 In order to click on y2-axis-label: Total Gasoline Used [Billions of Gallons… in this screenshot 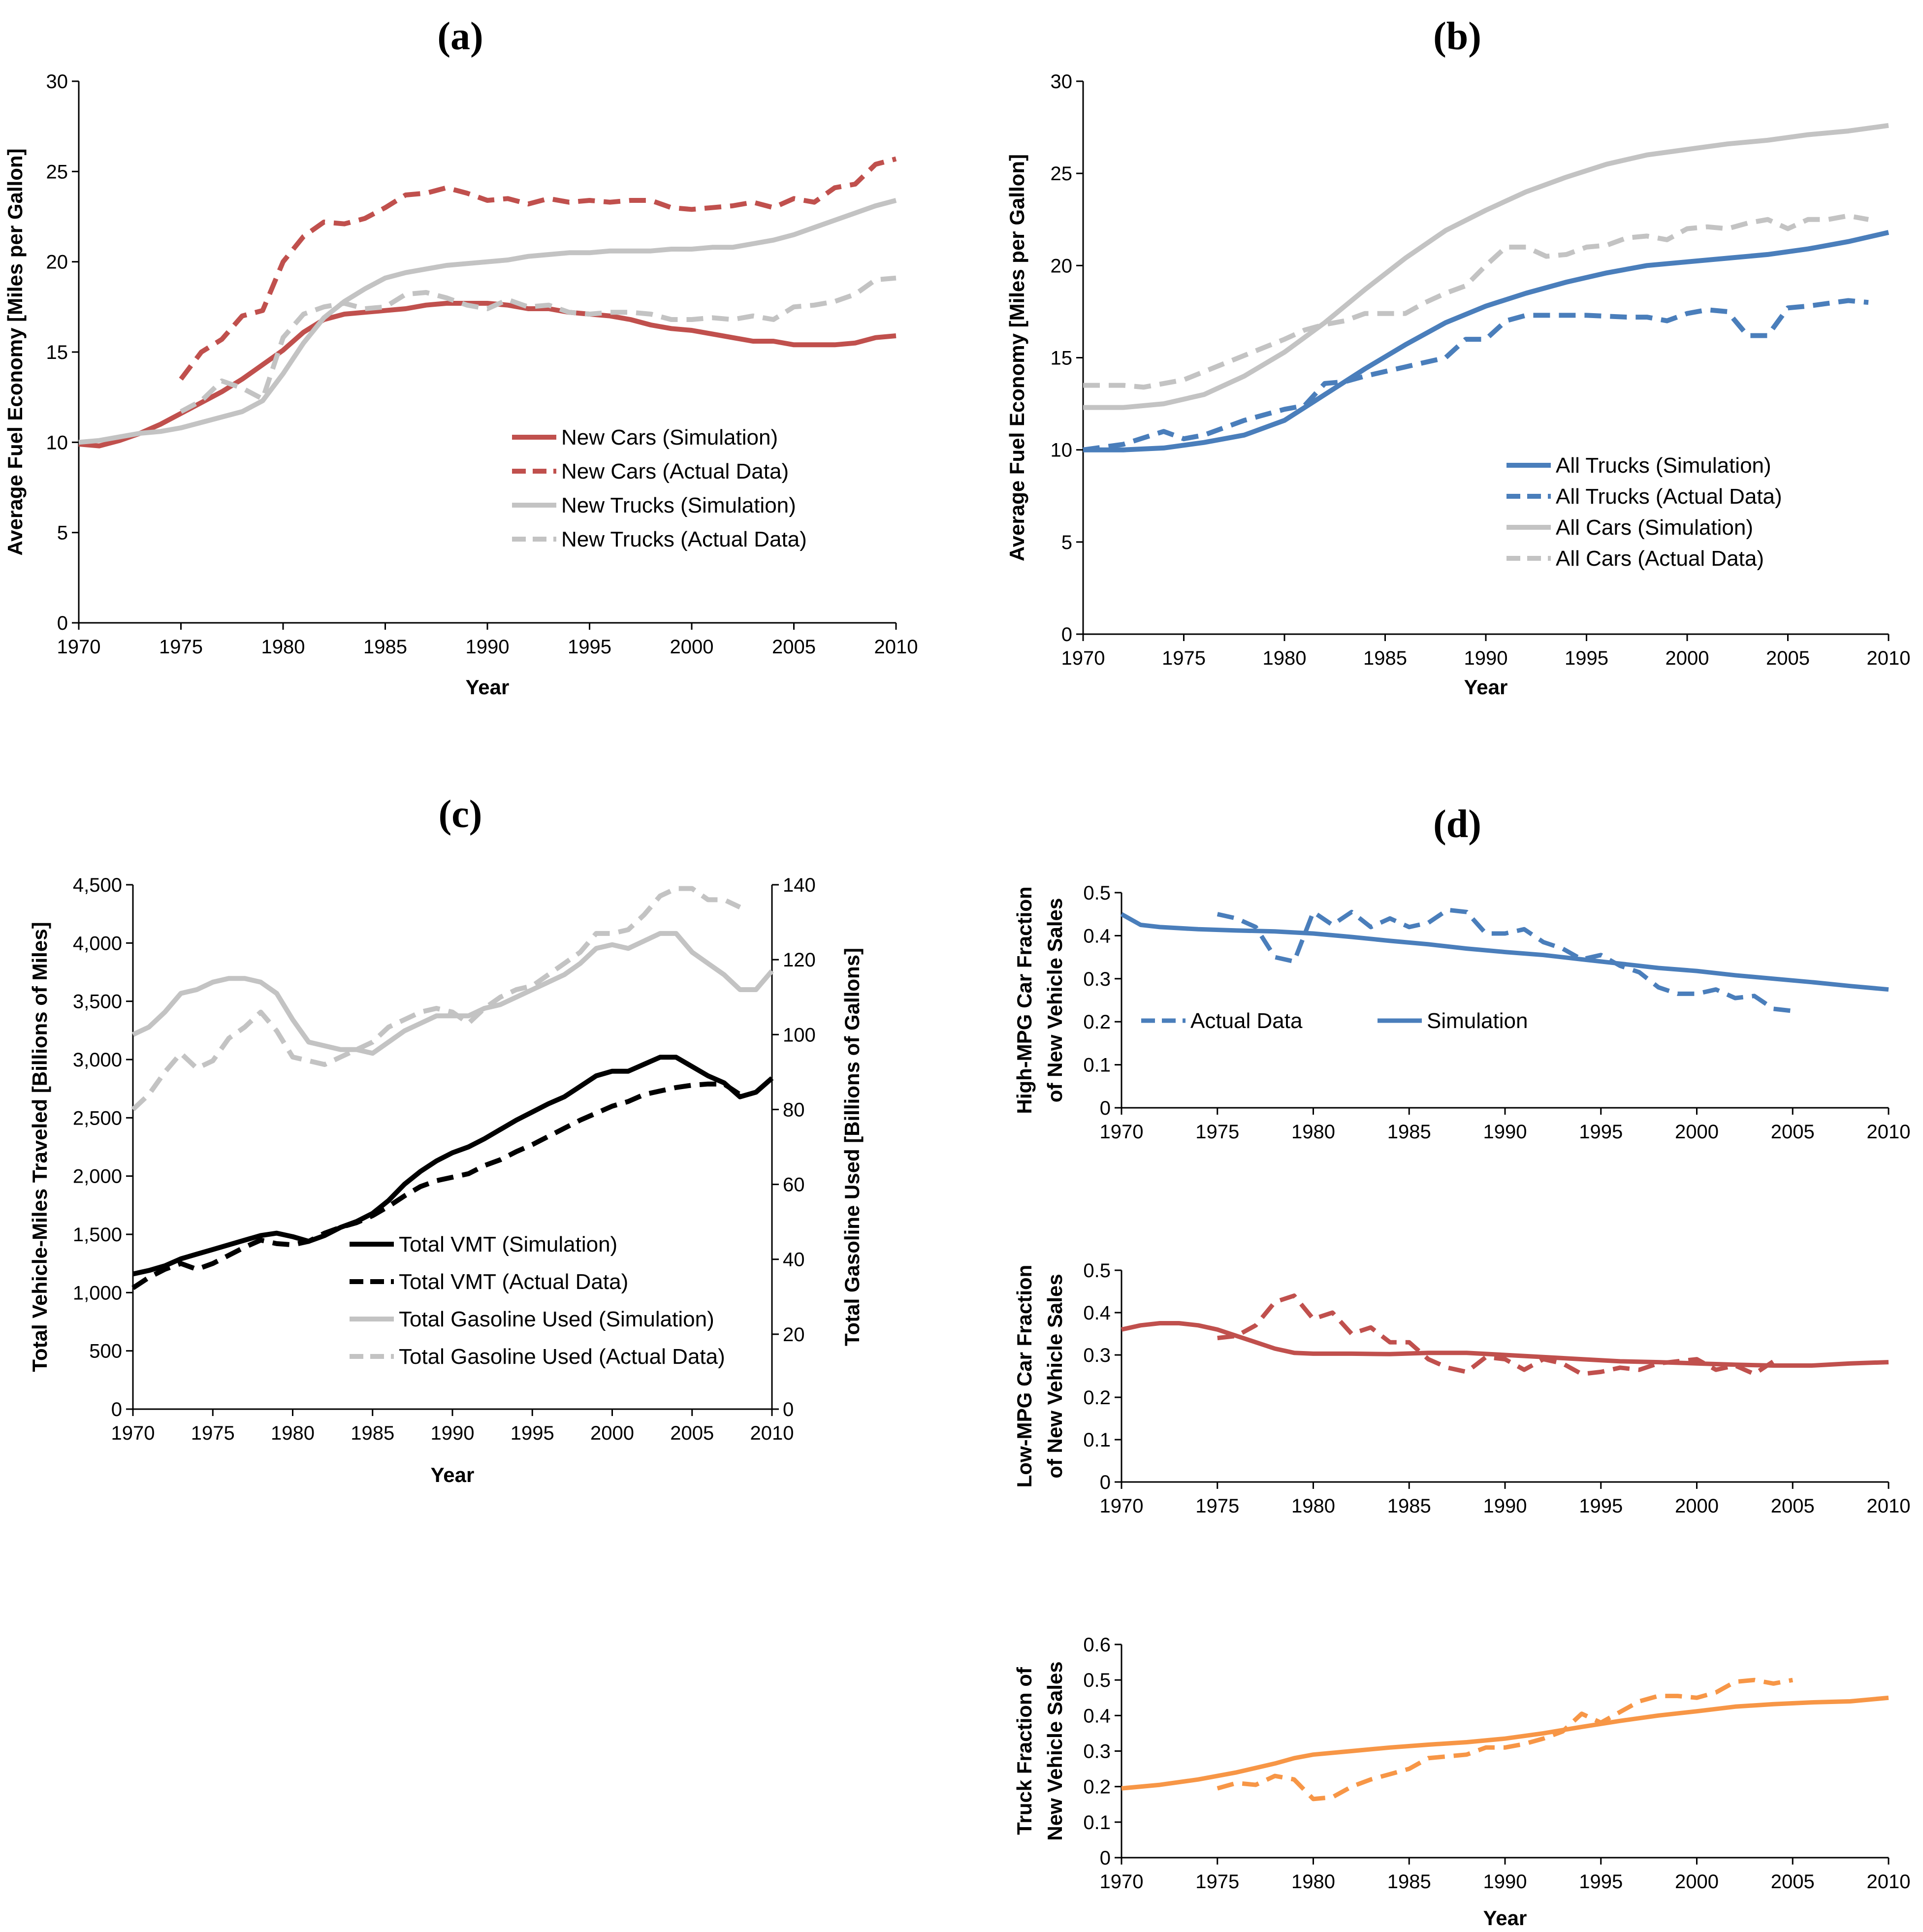, I will do `click(852, 1147)`.